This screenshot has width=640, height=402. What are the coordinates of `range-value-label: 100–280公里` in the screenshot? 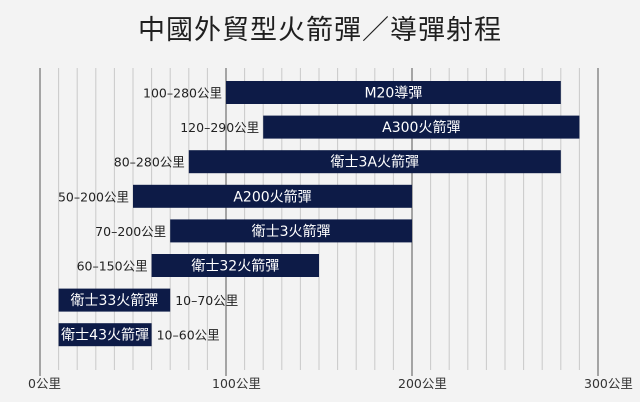 It's located at (182, 93).